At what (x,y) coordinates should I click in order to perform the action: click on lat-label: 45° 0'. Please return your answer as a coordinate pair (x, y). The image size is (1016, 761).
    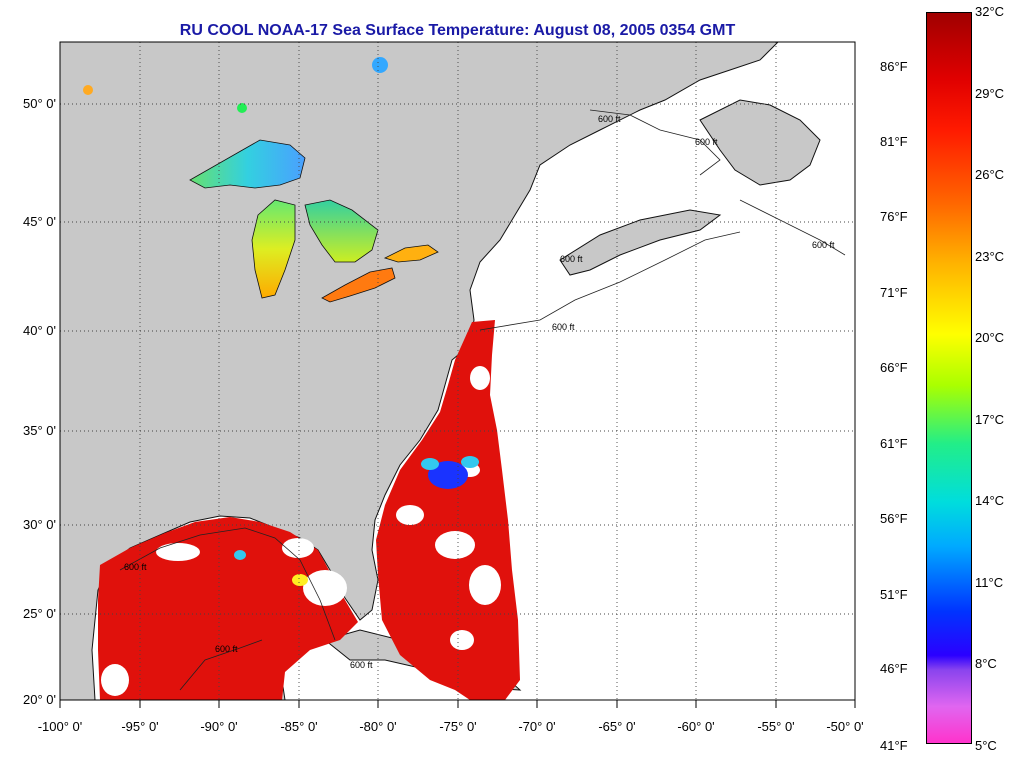
    Looking at the image, I should click on (39, 221).